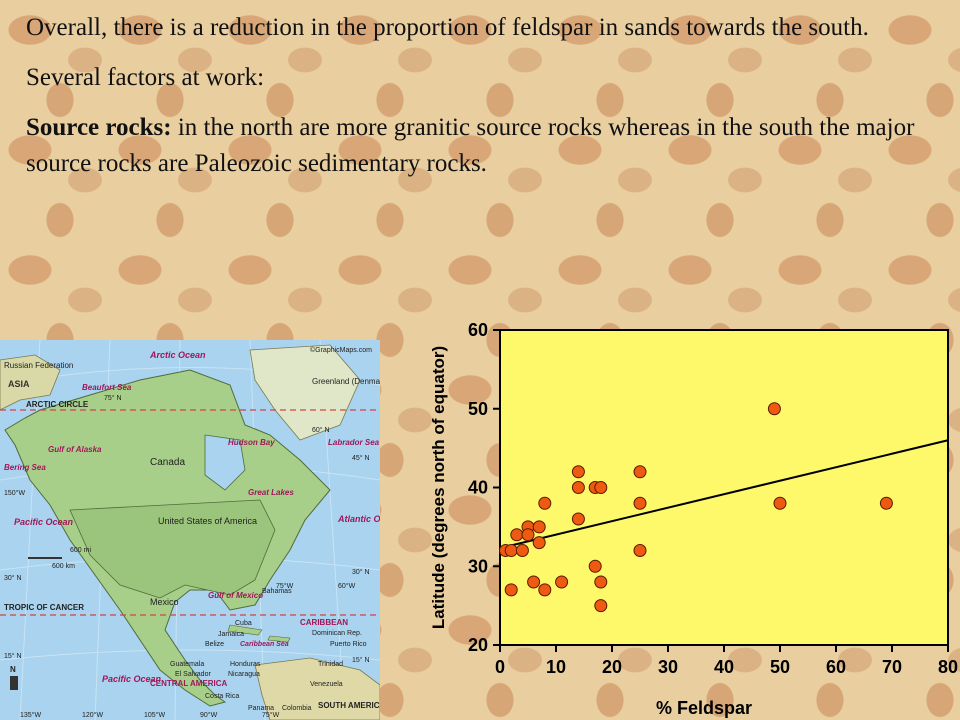 The width and height of the screenshot is (960, 720). I want to click on map-north-label: N, so click(13, 669).